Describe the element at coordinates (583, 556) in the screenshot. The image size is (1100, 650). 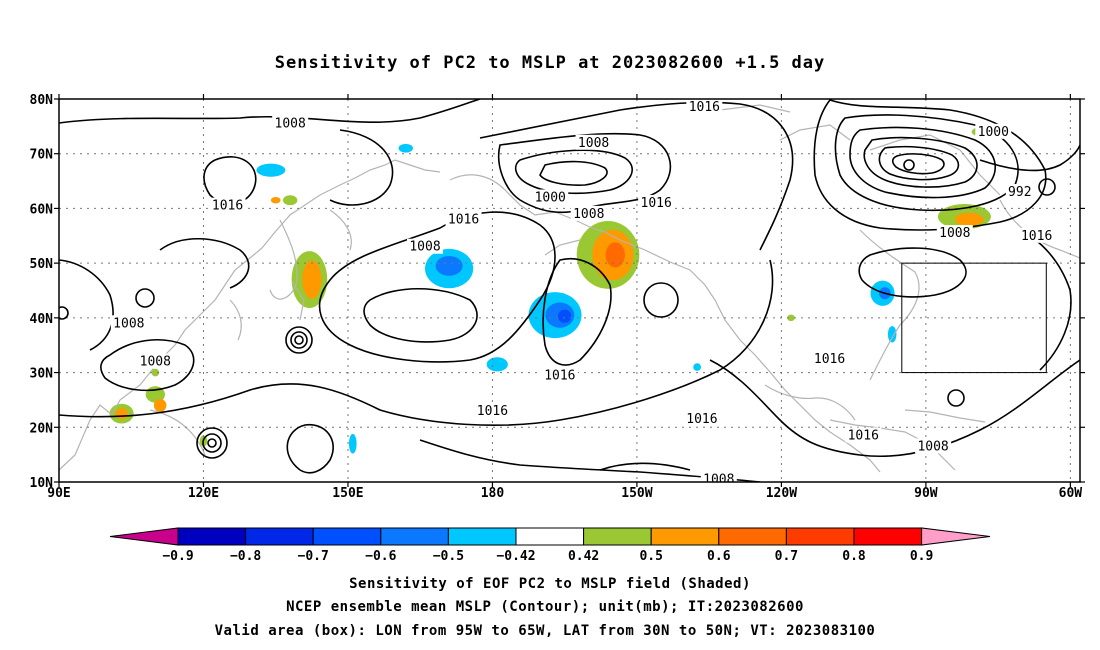
I see `colorbar-label: 0.42` at that location.